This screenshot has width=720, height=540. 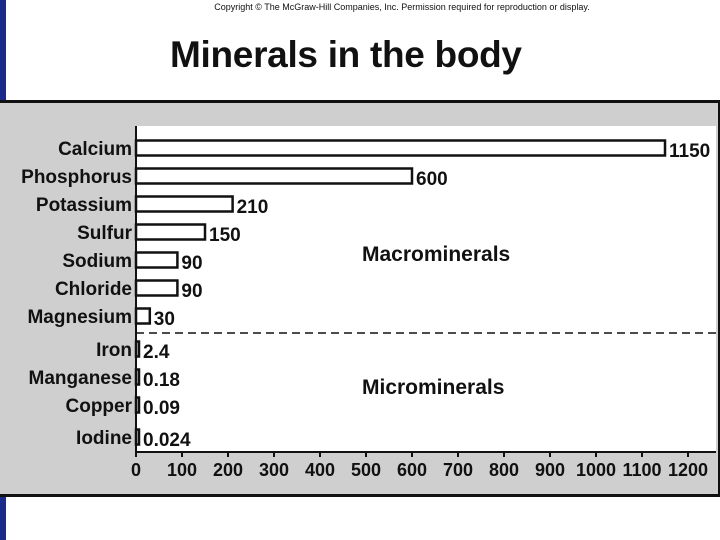 What do you see at coordinates (191, 263) in the screenshot?
I see `value-label-sodium: 90` at bounding box center [191, 263].